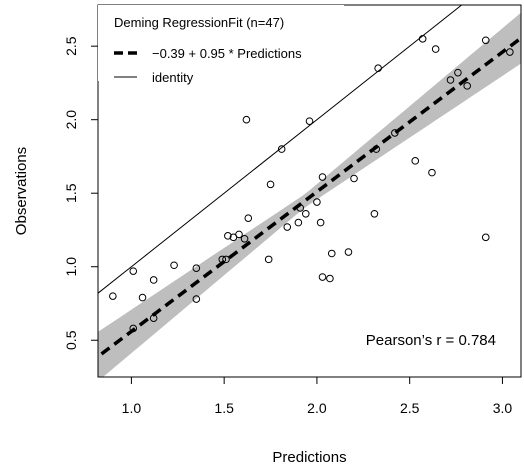  Describe the element at coordinates (132, 408) in the screenshot. I see `x-tick-label: 1.0` at that location.